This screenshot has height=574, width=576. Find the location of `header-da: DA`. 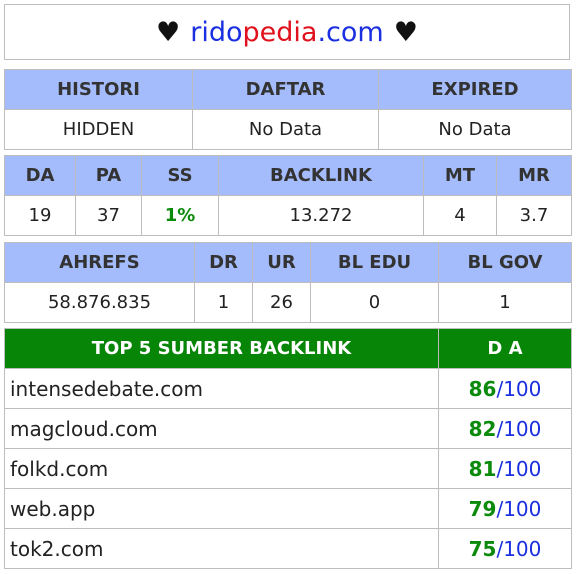

header-da: DA is located at coordinates (40, 175).